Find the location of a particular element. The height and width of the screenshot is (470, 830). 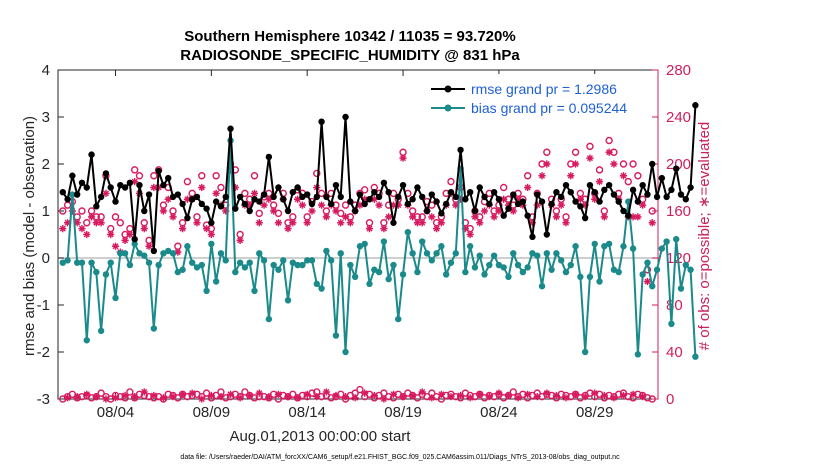

x-tick-label: 08/24 is located at coordinates (499, 412).